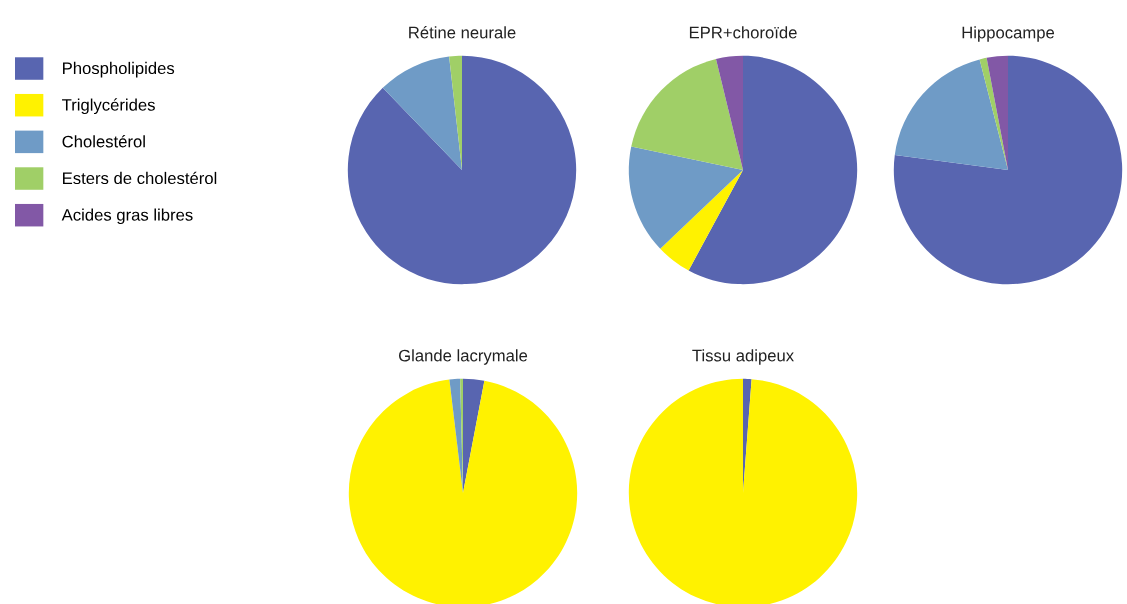 Image resolution: width=1127 pixels, height=604 pixels. What do you see at coordinates (743, 357) in the screenshot?
I see `chart-title: Tissu adipeux` at bounding box center [743, 357].